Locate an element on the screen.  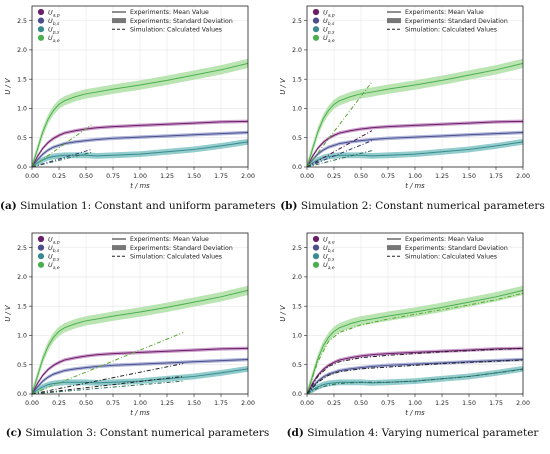
legend-label: Ub,s is located at coordinates (54, 22).